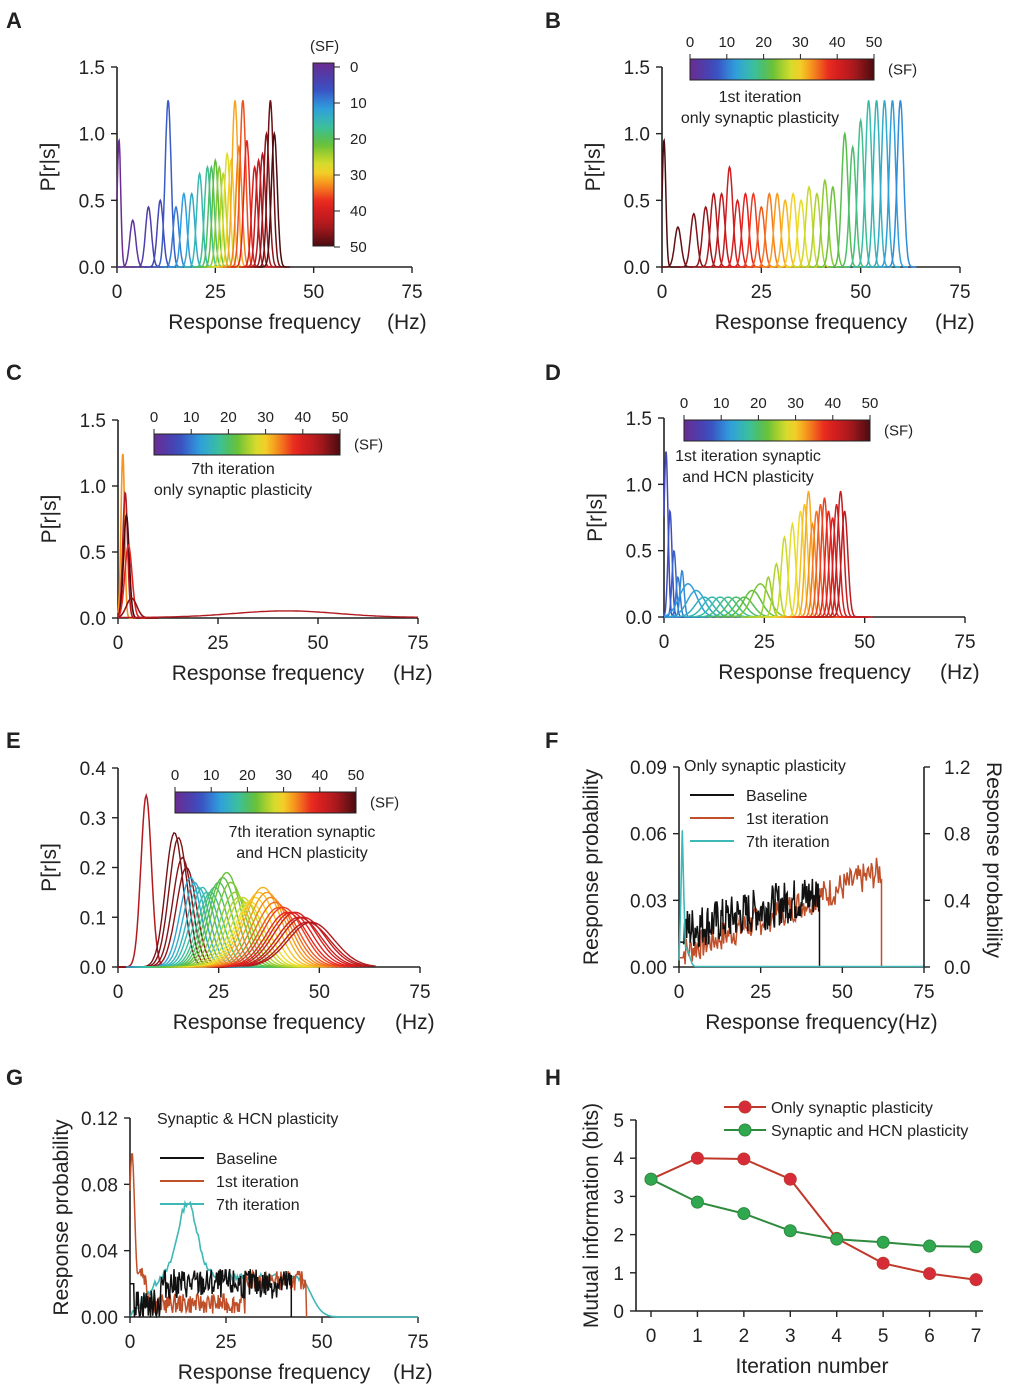  Describe the element at coordinates (553, 372) in the screenshot. I see `panel-letter-d: D` at that location.